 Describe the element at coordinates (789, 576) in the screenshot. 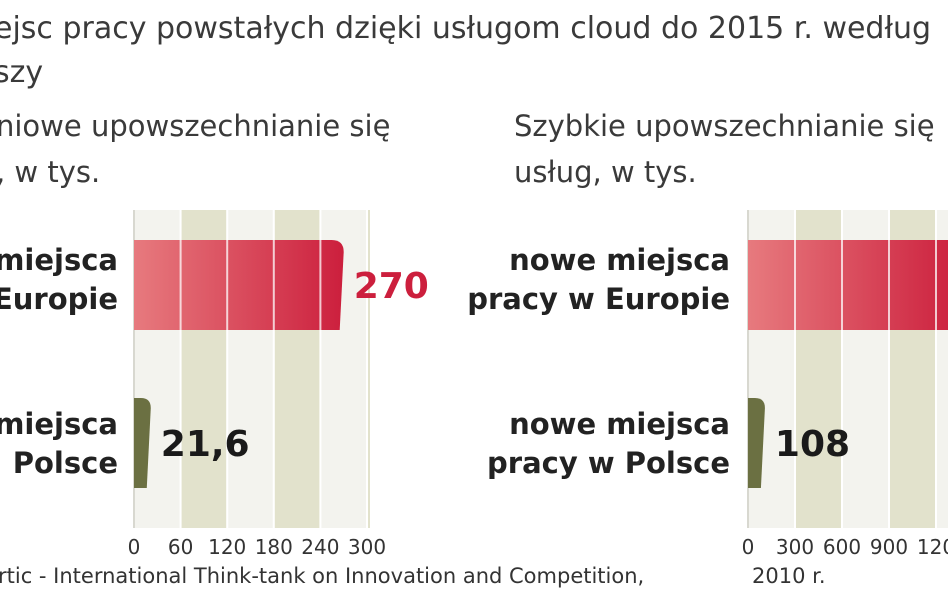

I see `source-year: 2010 r.` at that location.